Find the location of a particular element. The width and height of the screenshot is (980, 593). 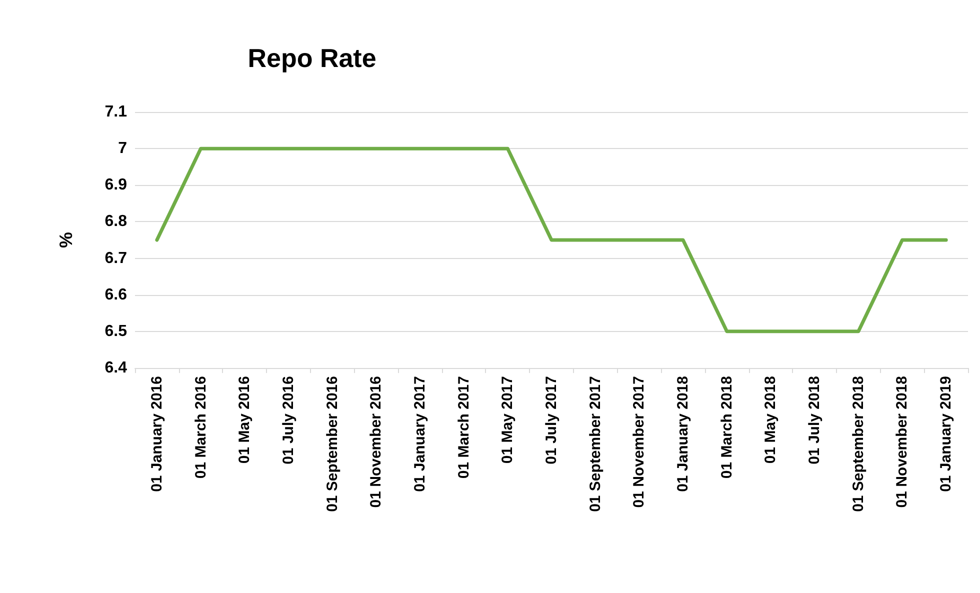

x-tick-label: 01 January 2016 is located at coordinates (157, 434).